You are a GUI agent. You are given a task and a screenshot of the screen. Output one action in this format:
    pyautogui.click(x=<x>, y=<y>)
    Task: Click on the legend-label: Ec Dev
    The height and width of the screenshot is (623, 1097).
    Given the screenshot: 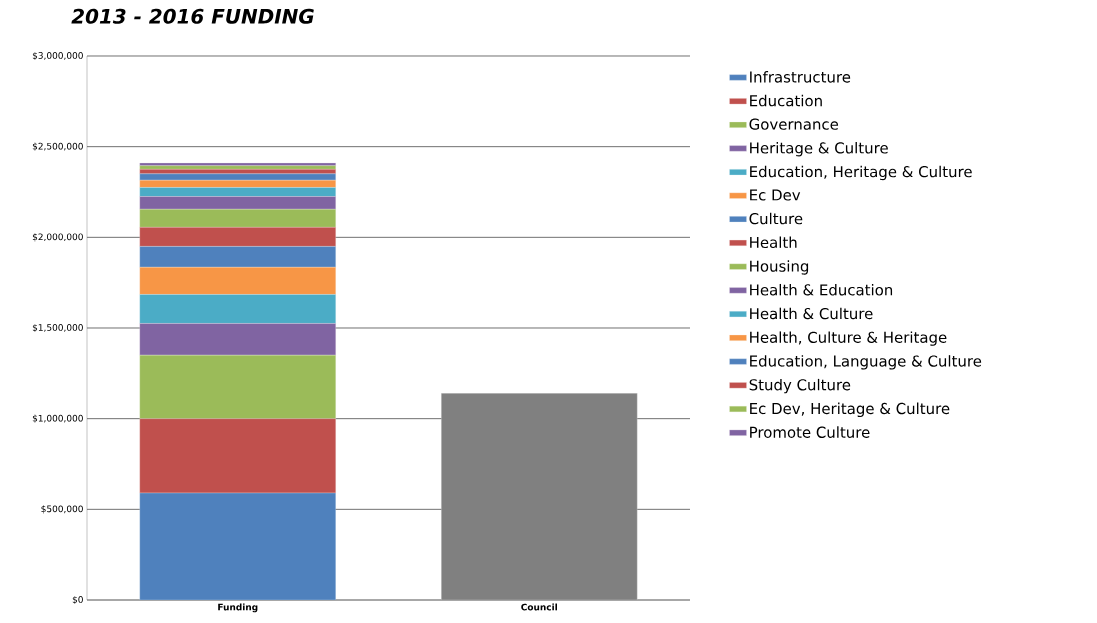 What is the action you would take?
    pyautogui.click(x=775, y=195)
    